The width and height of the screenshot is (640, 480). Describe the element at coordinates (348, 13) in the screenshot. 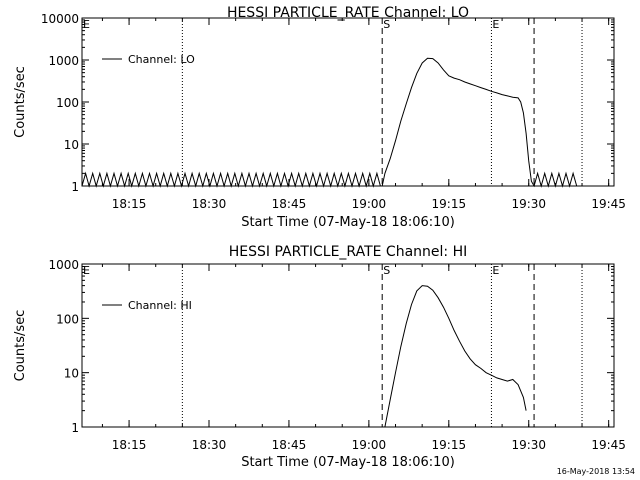

I see `chart-title: HESSI PARTICLE_RATE Channel: LO` at that location.